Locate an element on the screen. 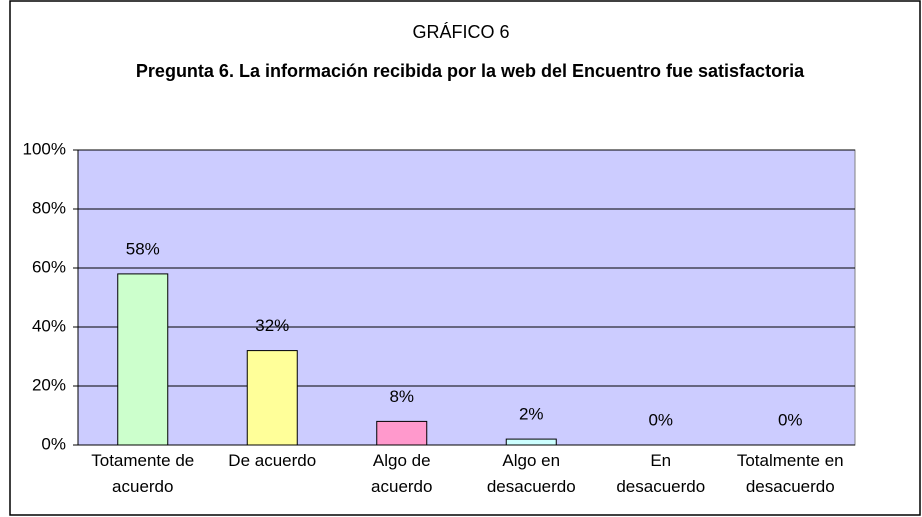 The image size is (922, 517). y-tick-label: 60% is located at coordinates (49, 266).